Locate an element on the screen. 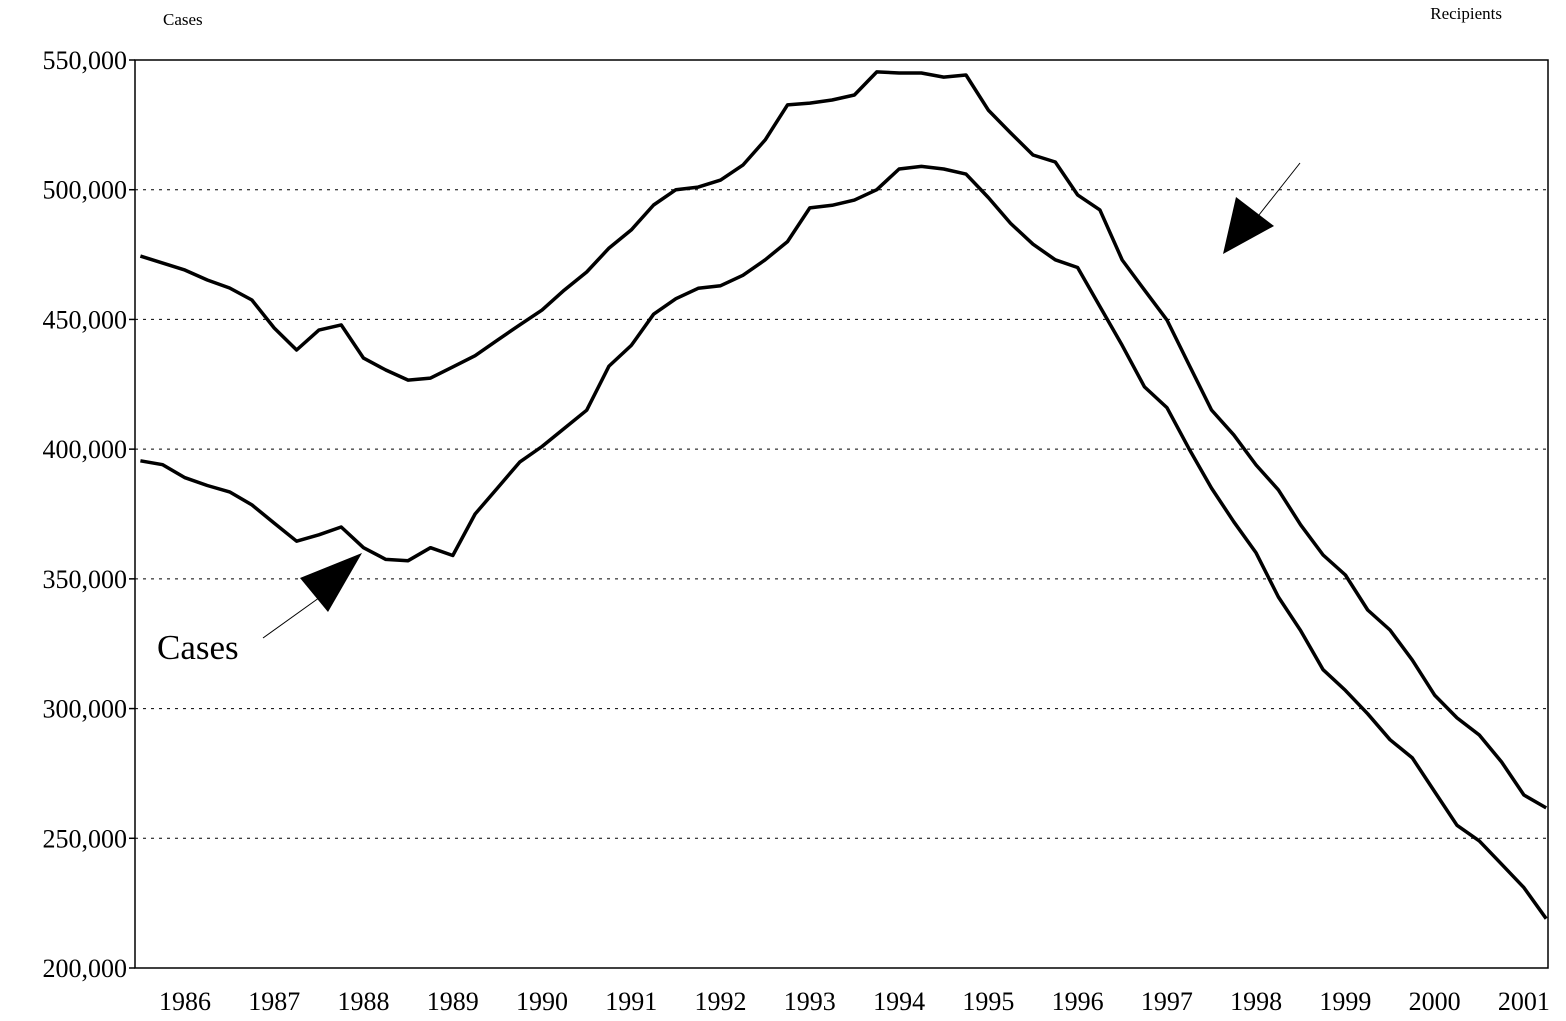 The height and width of the screenshot is (1021, 1566). annotation: Cases is located at coordinates (198, 647).